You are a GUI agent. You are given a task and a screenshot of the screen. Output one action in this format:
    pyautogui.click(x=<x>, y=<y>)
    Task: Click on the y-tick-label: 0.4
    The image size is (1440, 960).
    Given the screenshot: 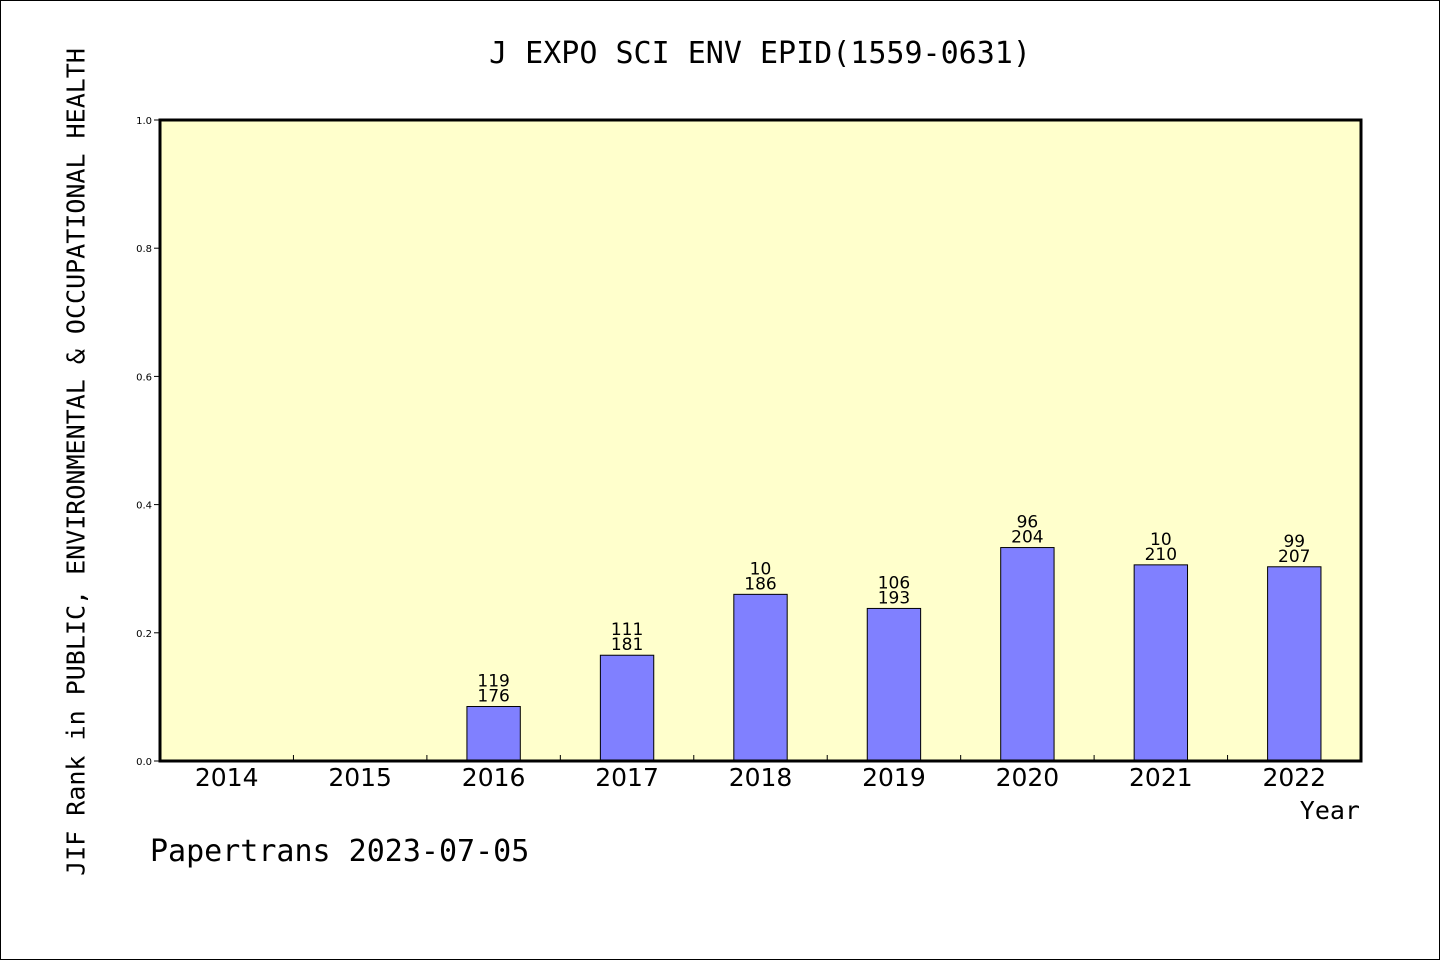 What is the action you would take?
    pyautogui.click(x=144, y=506)
    